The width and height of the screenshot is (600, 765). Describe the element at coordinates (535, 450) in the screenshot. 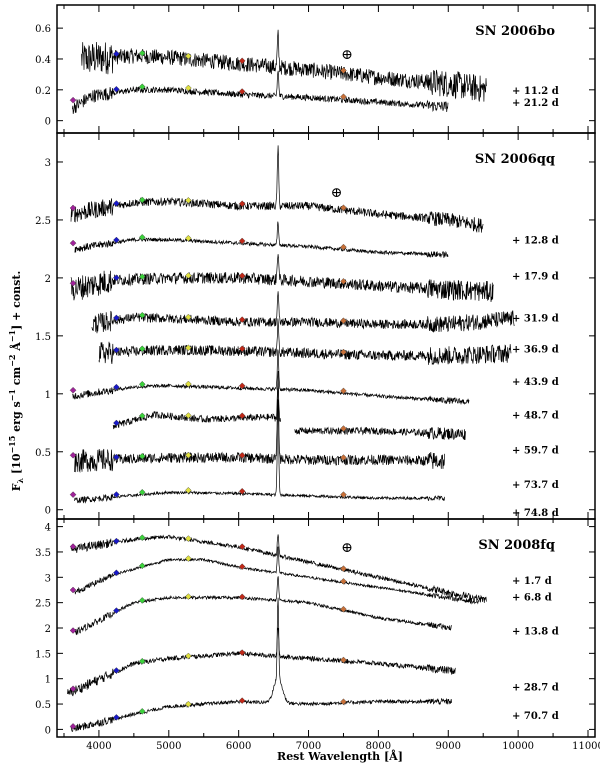

I see `epoch-label: + 59.7 d` at that location.